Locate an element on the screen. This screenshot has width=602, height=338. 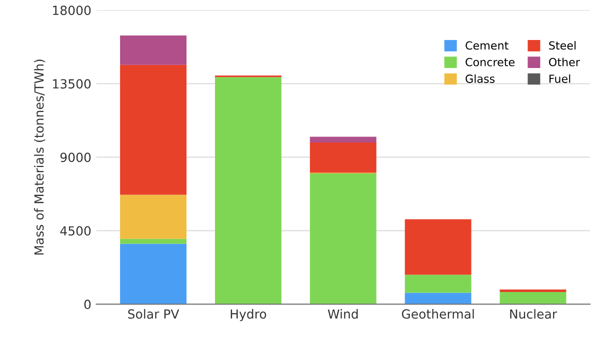
y-axis-title: Mass of Materials (tonnes/TWh) is located at coordinates (40, 157).